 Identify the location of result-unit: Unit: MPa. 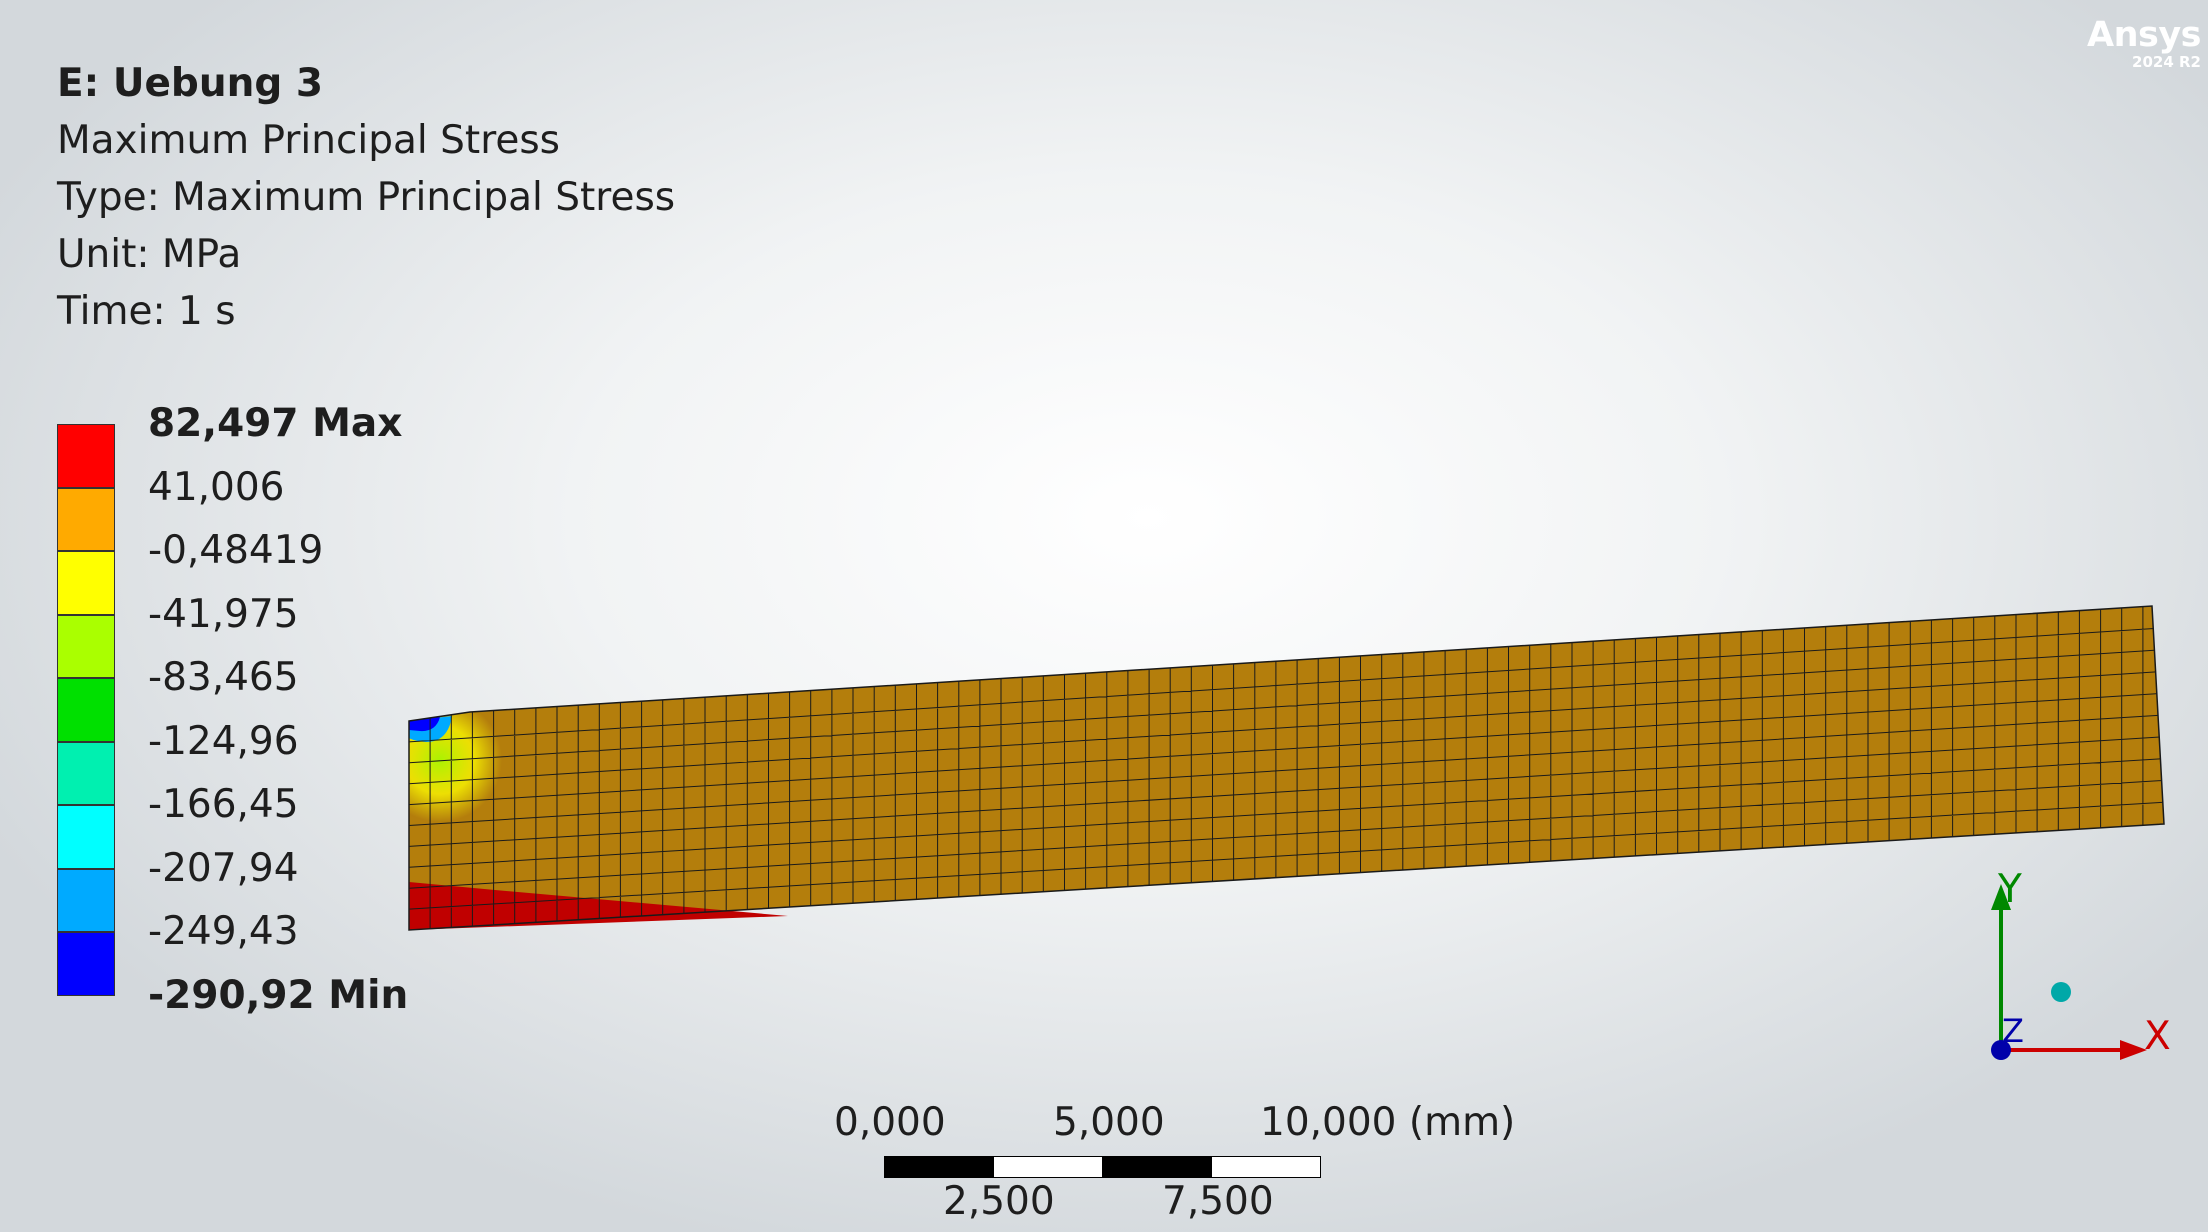
(149, 254).